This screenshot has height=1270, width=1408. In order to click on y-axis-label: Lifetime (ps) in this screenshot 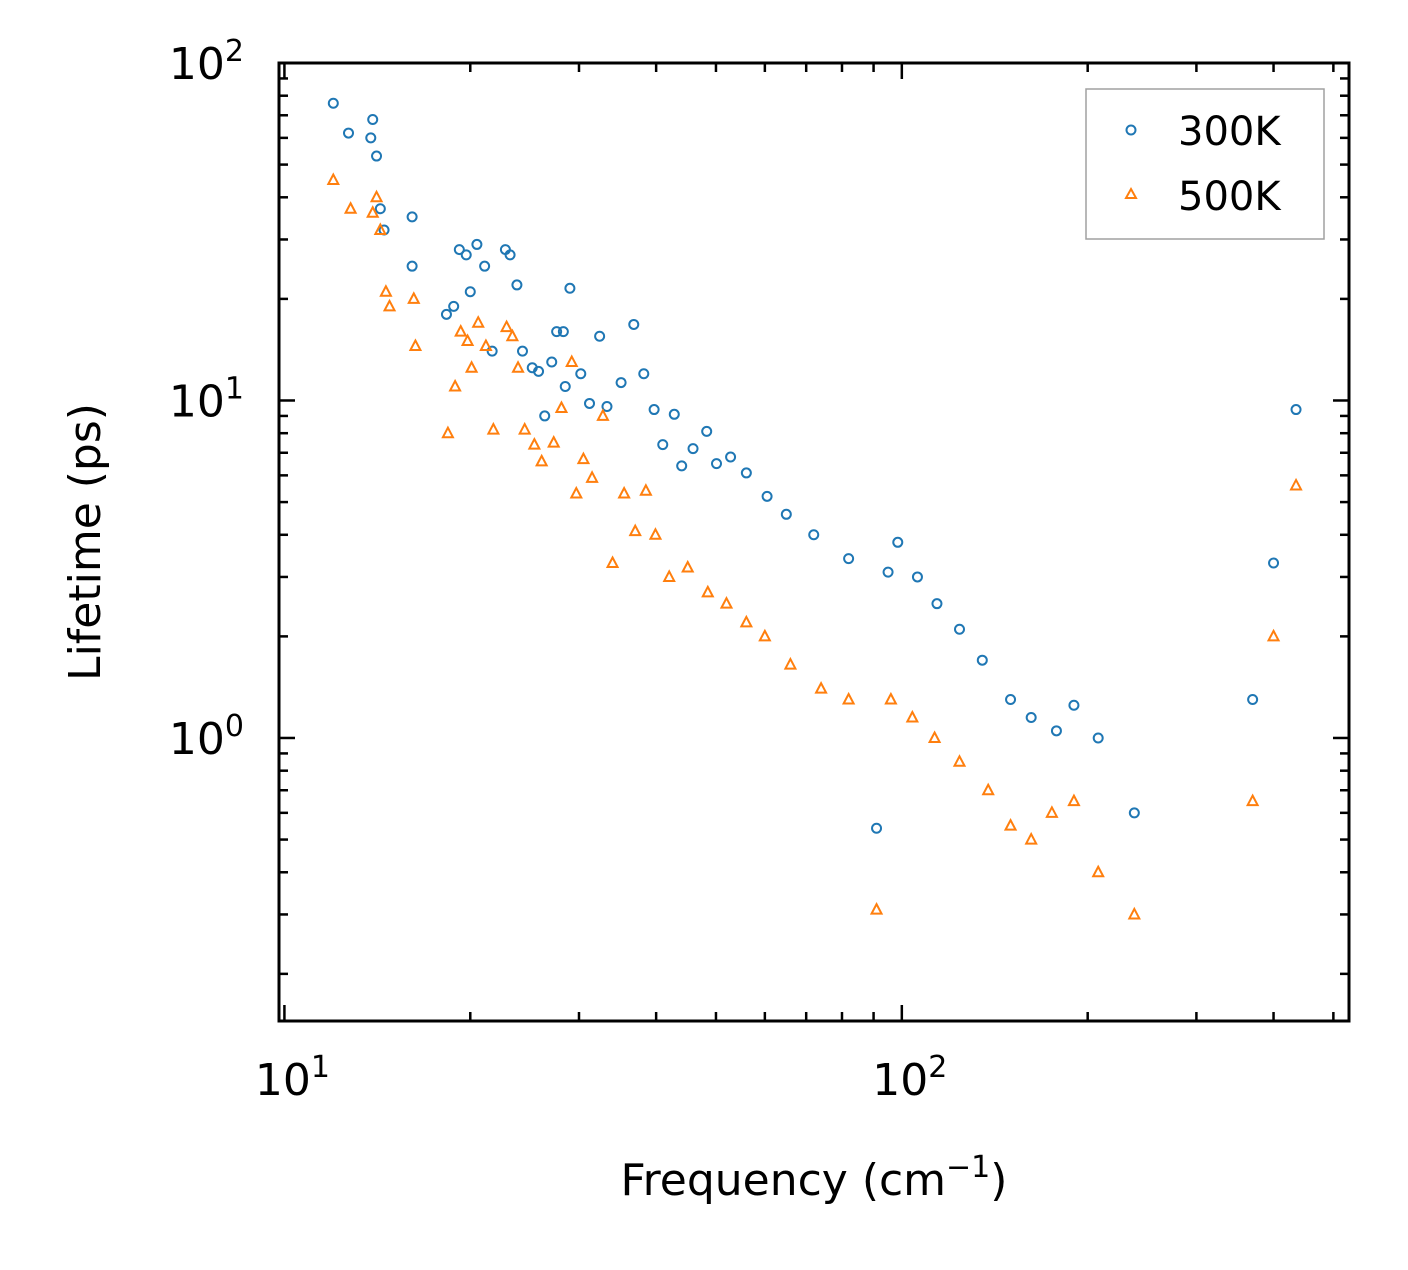, I will do `click(85, 542)`.